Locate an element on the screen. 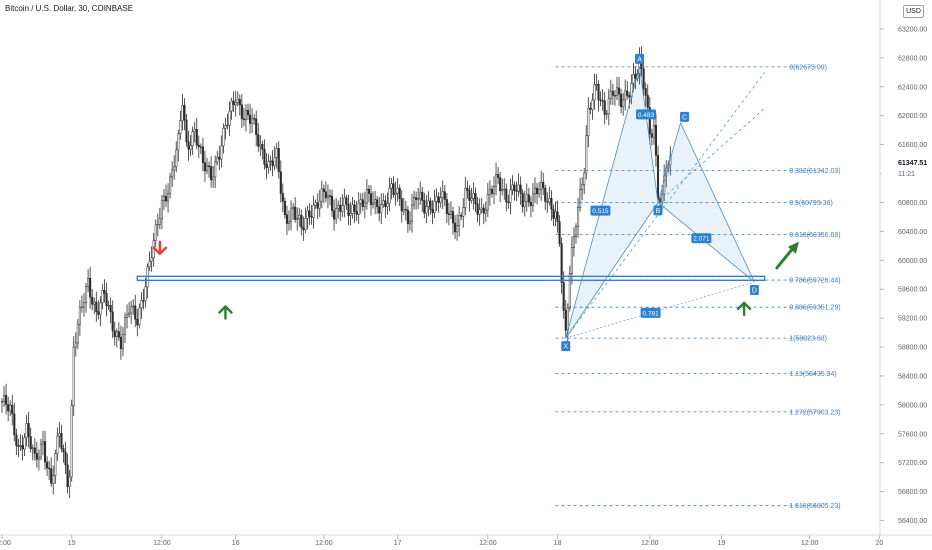 The height and width of the screenshot is (550, 932). y-tick-label: 62400.00 is located at coordinates (912, 87).